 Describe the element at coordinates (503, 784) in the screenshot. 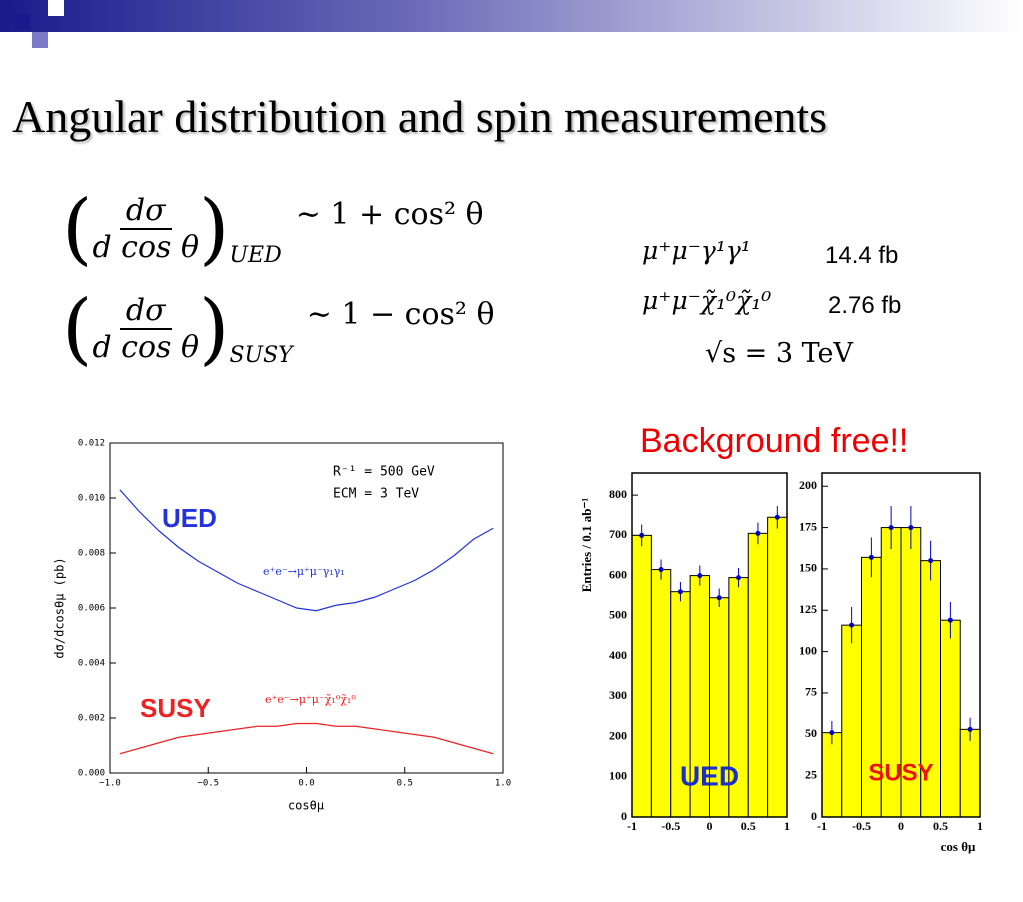

I see `x-tick-label: 1.0` at that location.